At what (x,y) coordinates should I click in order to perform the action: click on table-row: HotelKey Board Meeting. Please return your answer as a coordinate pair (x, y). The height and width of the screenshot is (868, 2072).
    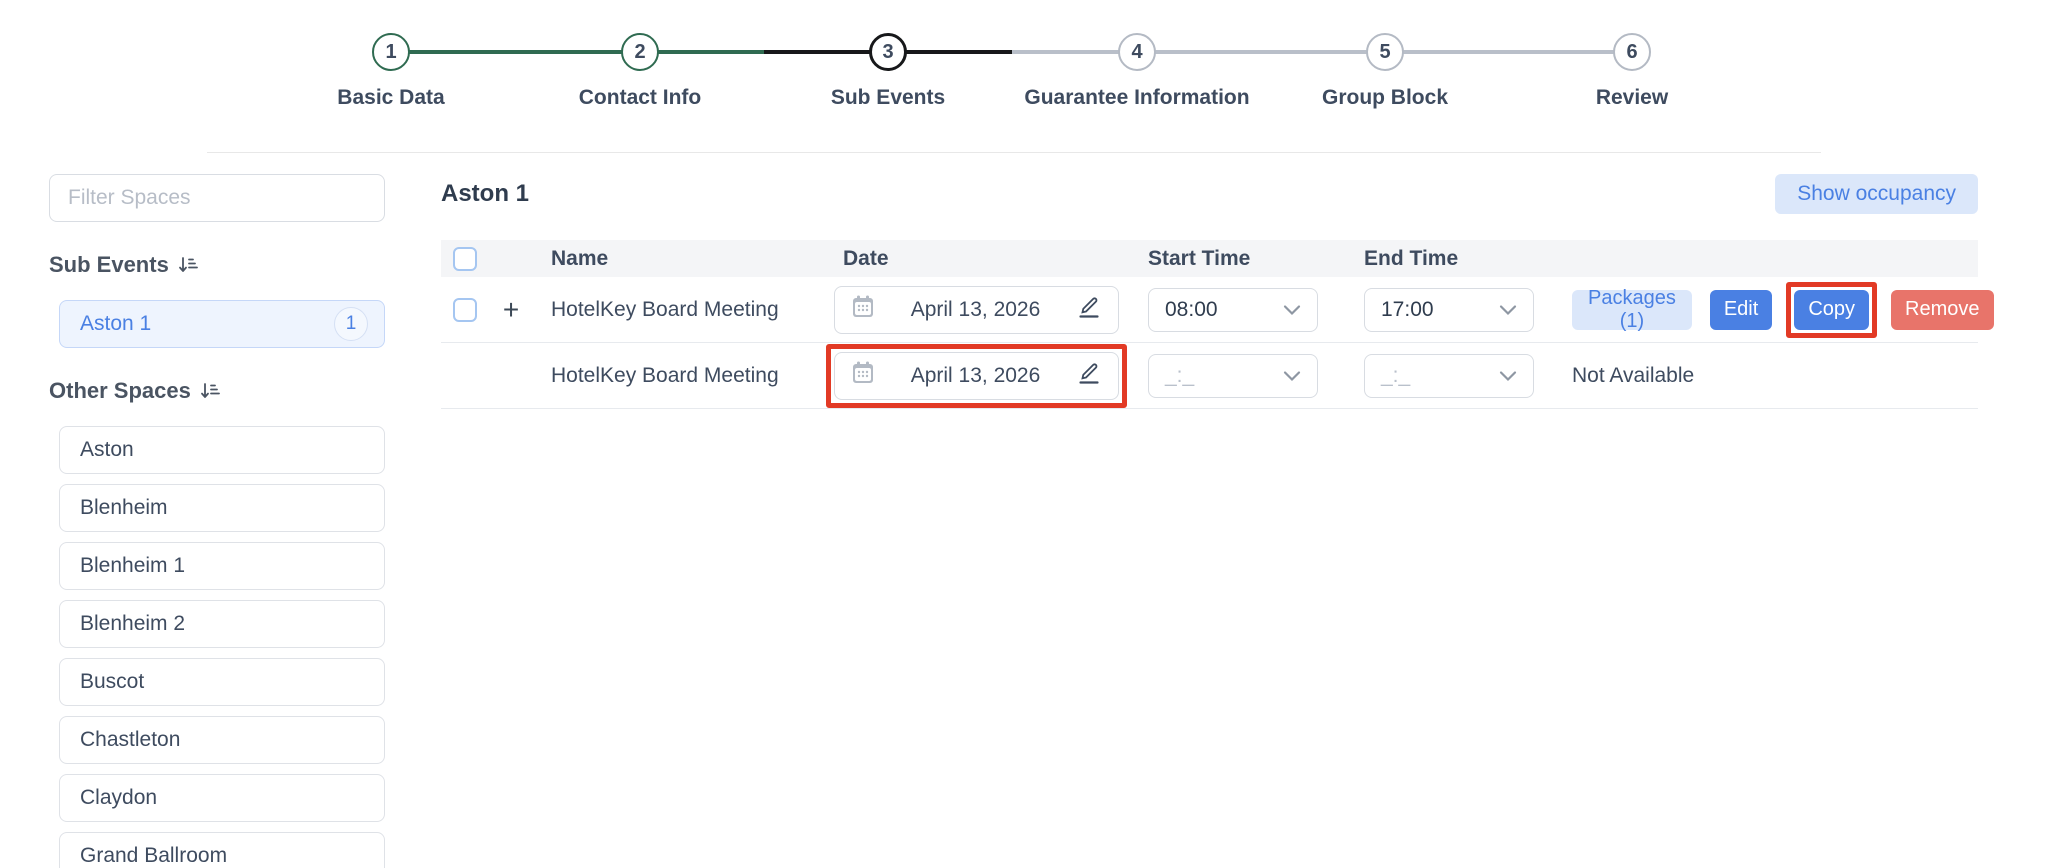
    Looking at the image, I should click on (1209, 376).